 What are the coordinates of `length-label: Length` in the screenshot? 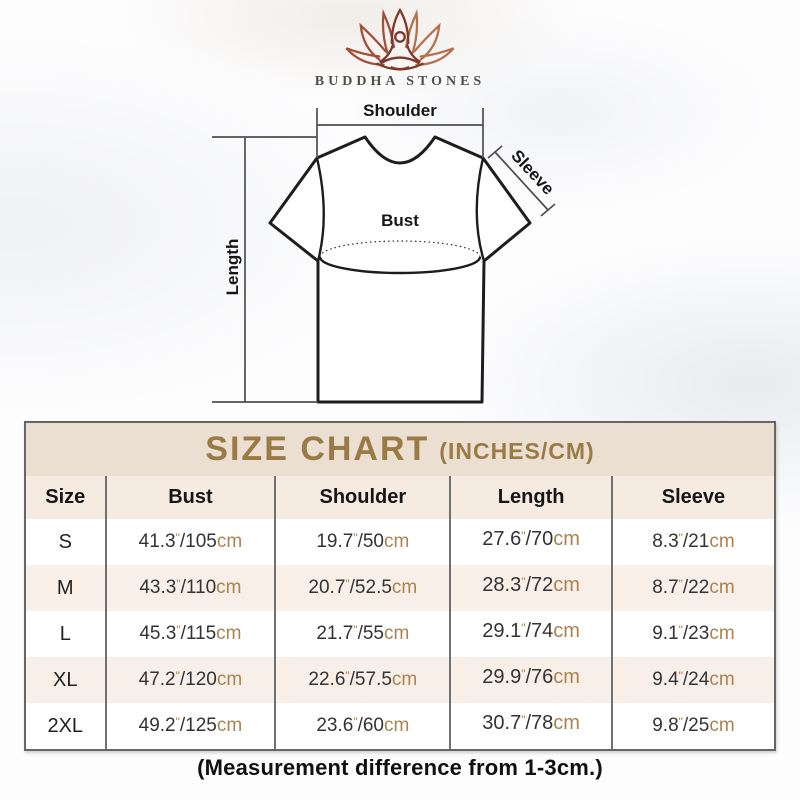 It's located at (232, 267).